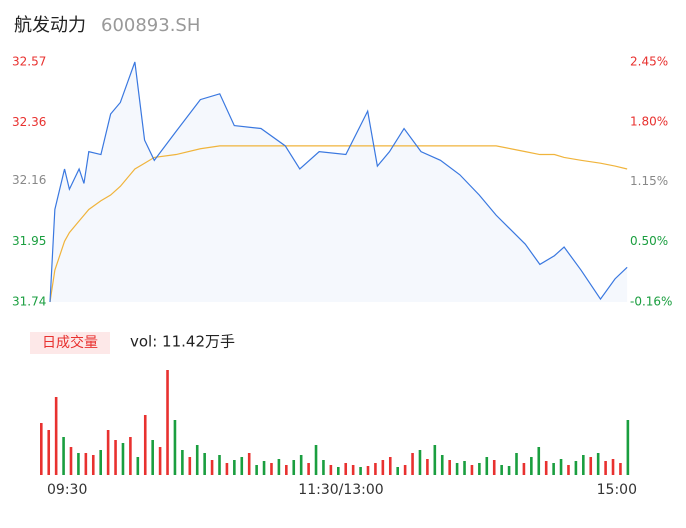 The image size is (686, 528). What do you see at coordinates (617, 490) in the screenshot?
I see `x-tick-label: 15:00` at bounding box center [617, 490].